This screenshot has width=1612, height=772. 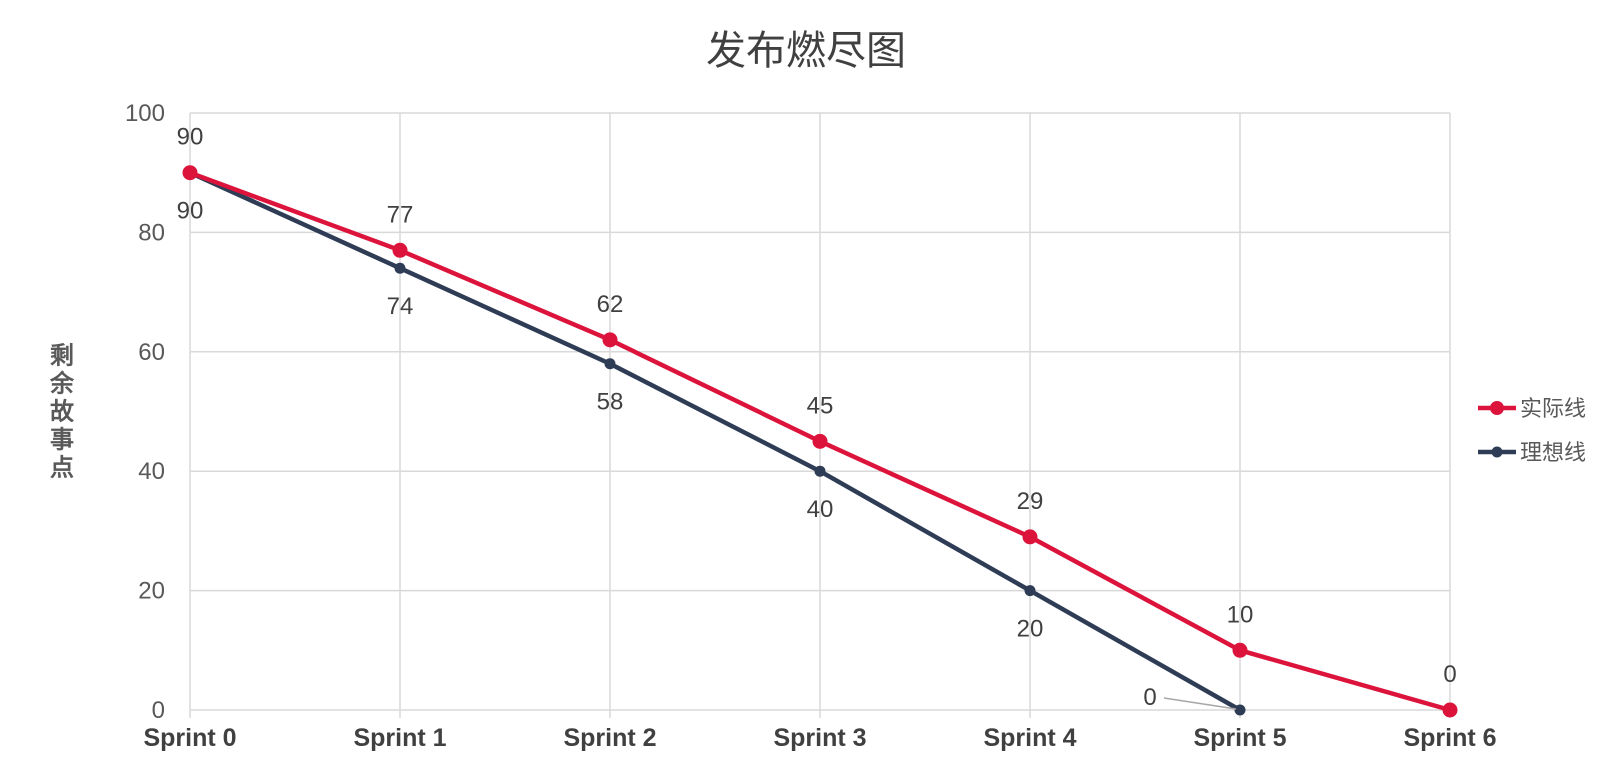 I want to click on actual-data-label: 0, so click(x=1449, y=674).